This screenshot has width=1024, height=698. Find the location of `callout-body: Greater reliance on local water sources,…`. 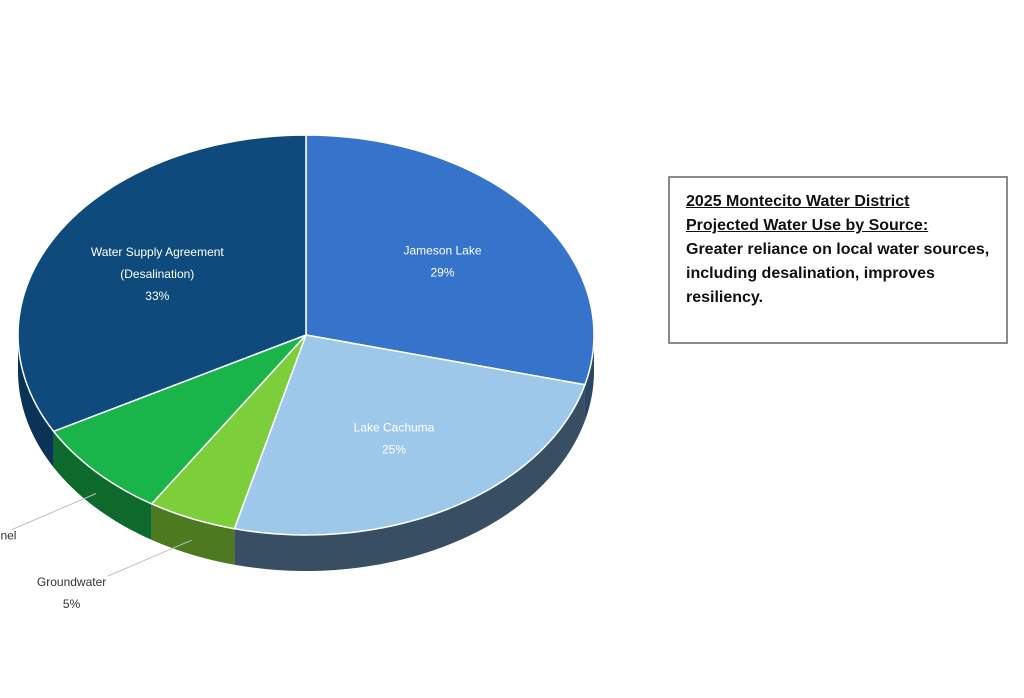

callout-body: Greater reliance on local water sources,… is located at coordinates (838, 273).